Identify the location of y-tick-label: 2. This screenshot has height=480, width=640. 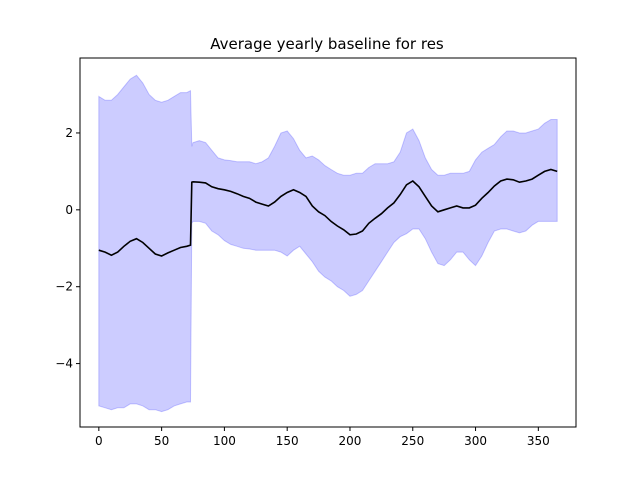
(69, 133).